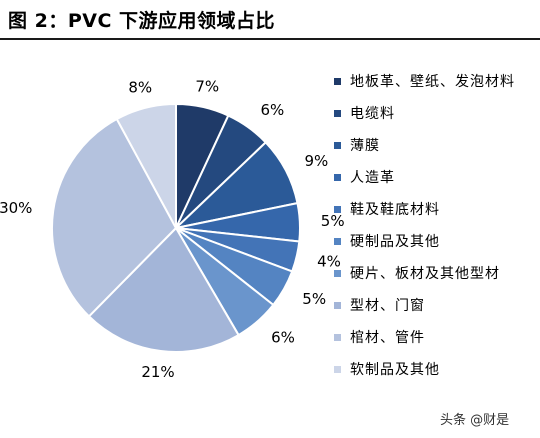 Image resolution: width=540 pixels, height=438 pixels. Describe the element at coordinates (372, 114) in the screenshot. I see `legend-label: 电缆料` at that location.